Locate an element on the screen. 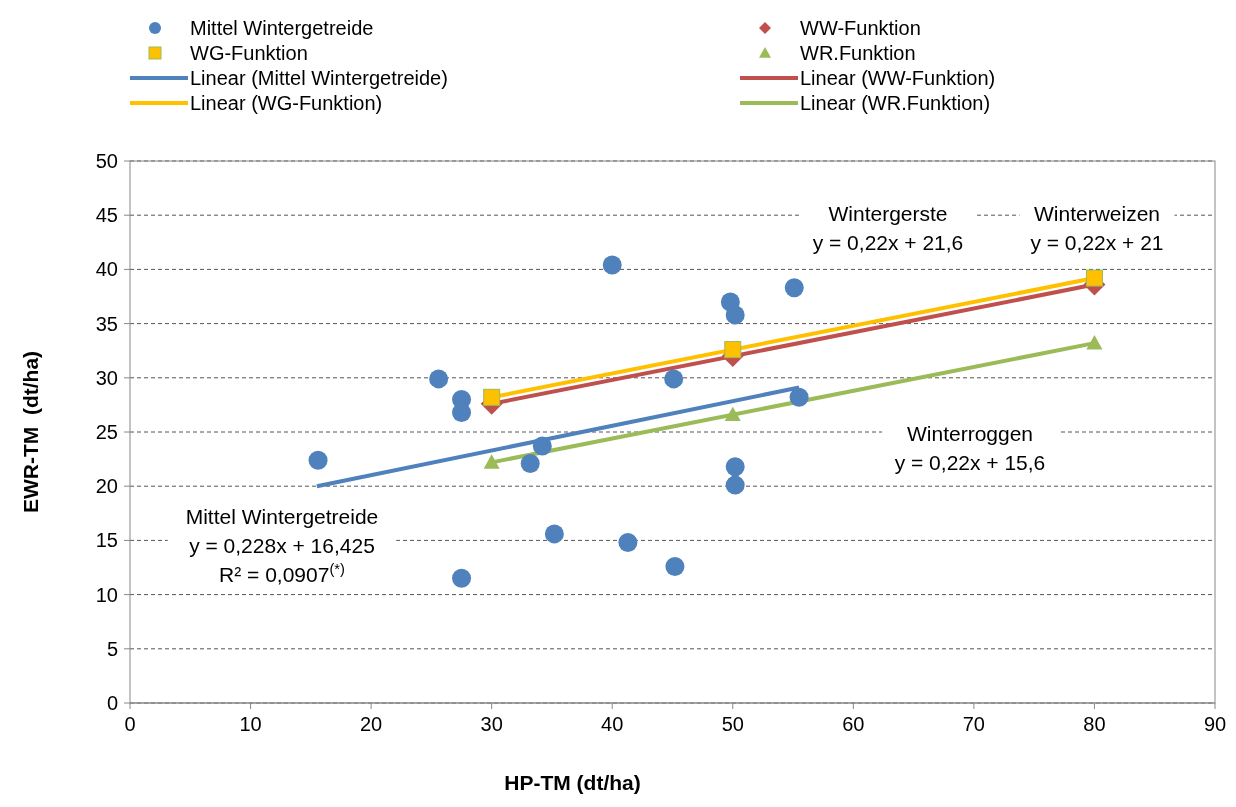 Image resolution: width=1236 pixels, height=807 pixels. annotation: Wintergerste y = 0,22x + 21,6 is located at coordinates (888, 228).